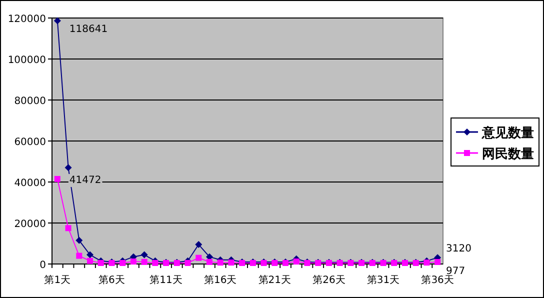 The height and width of the screenshot is (298, 544). Describe the element at coordinates (27, 60) in the screenshot. I see `y-tick-label: 100000` at that location.